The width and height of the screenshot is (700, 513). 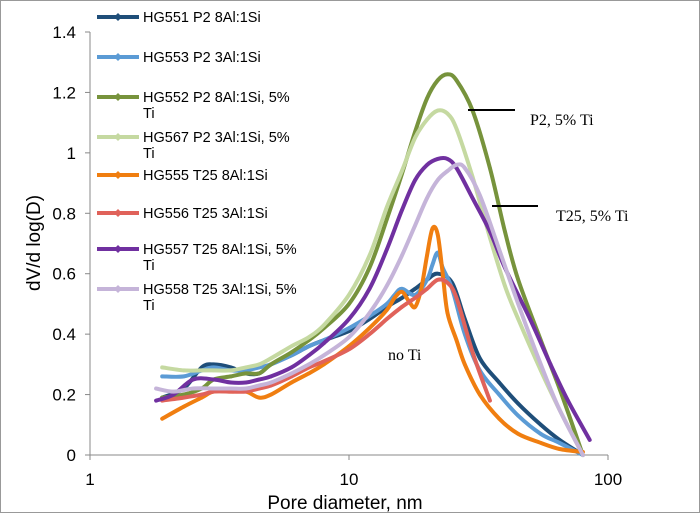 I want to click on annotation-p2-label: P2, 5% Ti, so click(x=562, y=120).